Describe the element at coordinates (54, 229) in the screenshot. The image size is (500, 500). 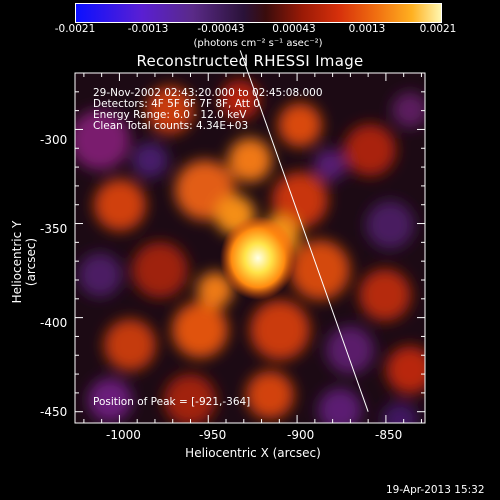
I see `y-tick-label: -350` at that location.